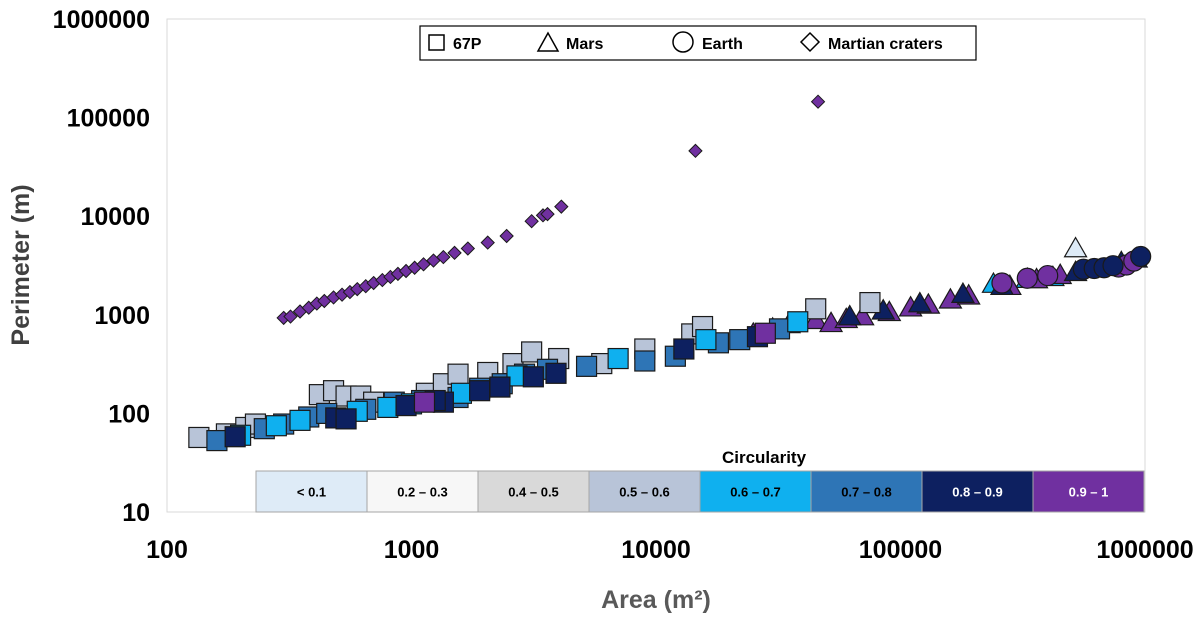 Image resolution: width=1200 pixels, height=621 pixels. What do you see at coordinates (584, 44) in the screenshot?
I see `legend-label-mars: Mars` at bounding box center [584, 44].